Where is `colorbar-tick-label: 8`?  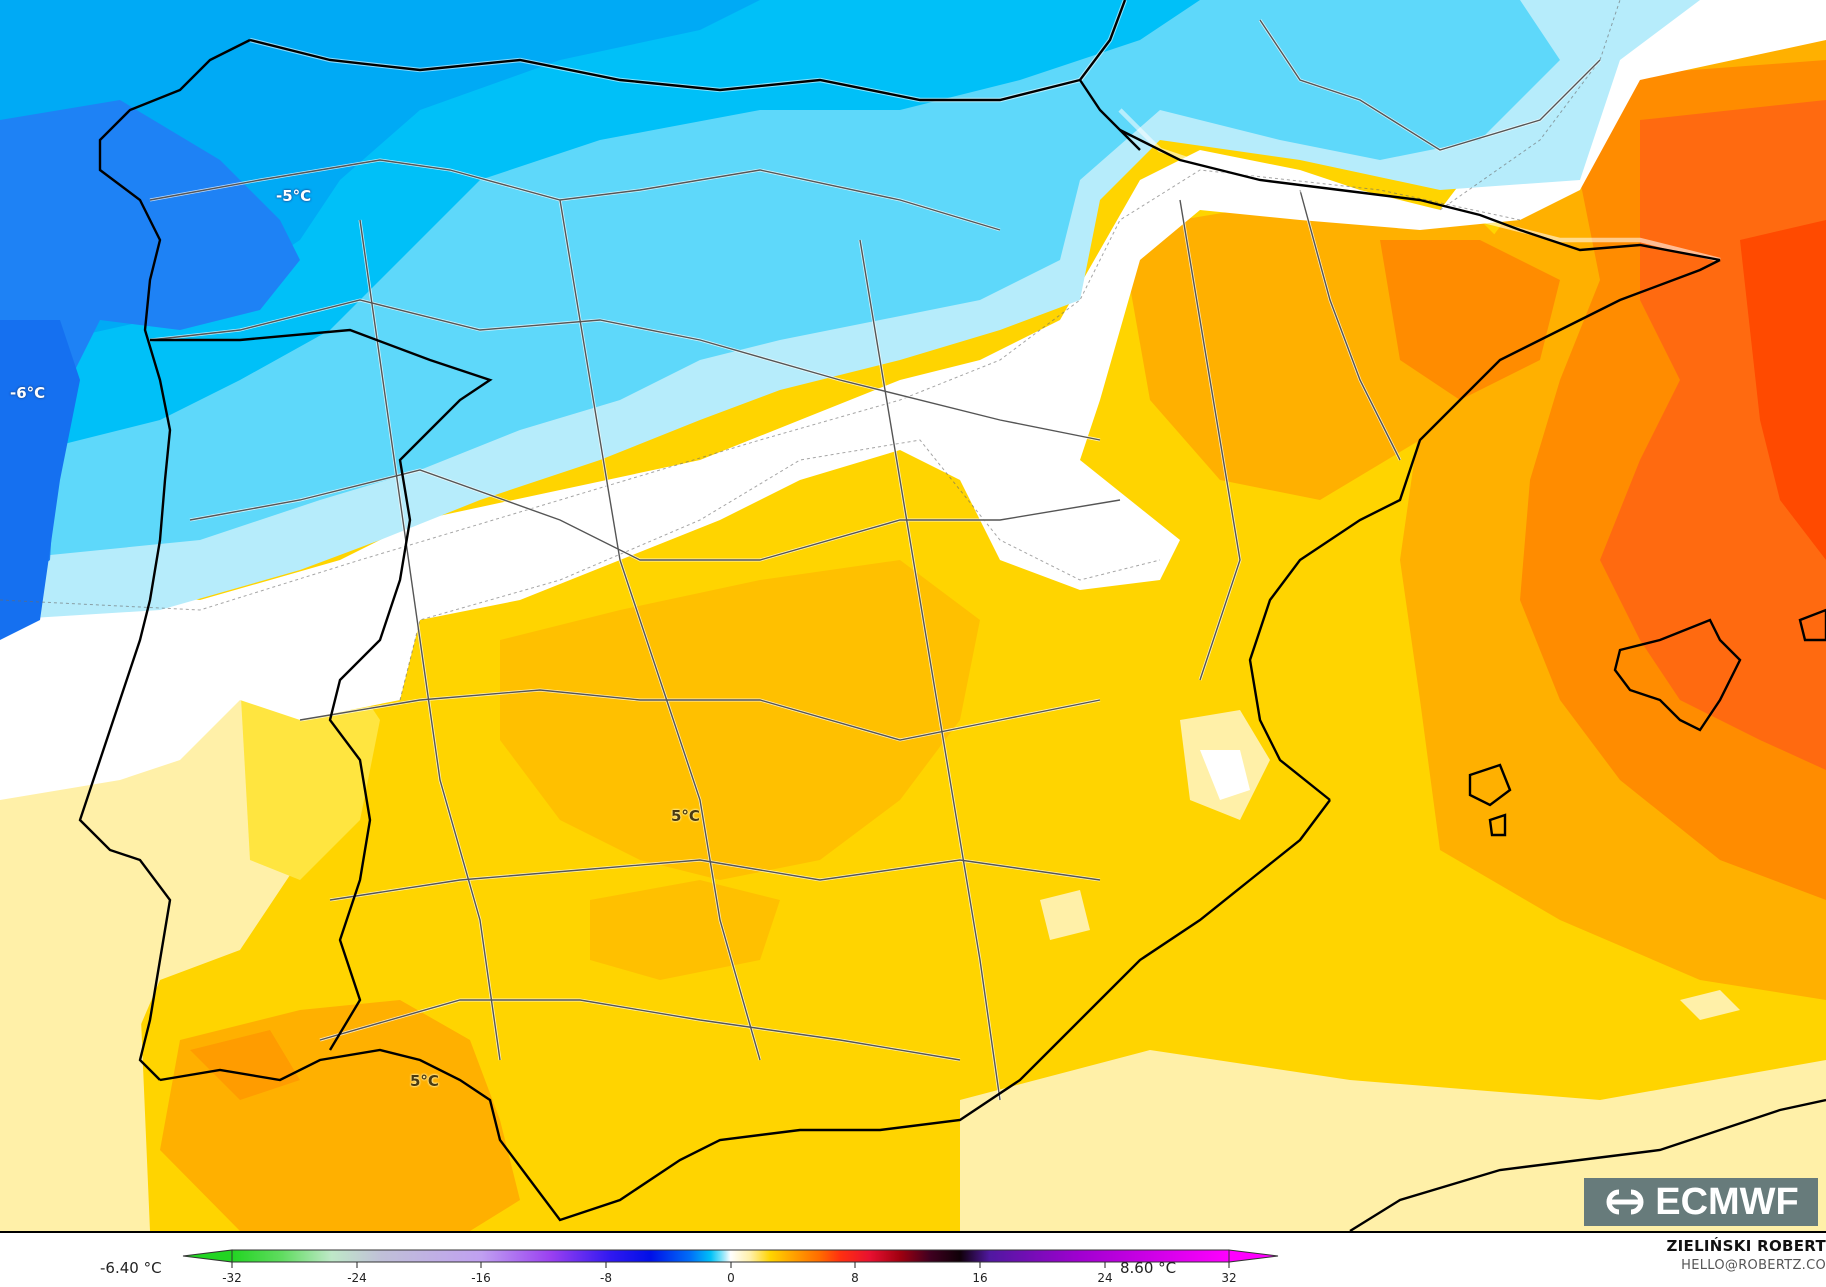 colorbar-tick-label: 8 is located at coordinates (855, 1278).